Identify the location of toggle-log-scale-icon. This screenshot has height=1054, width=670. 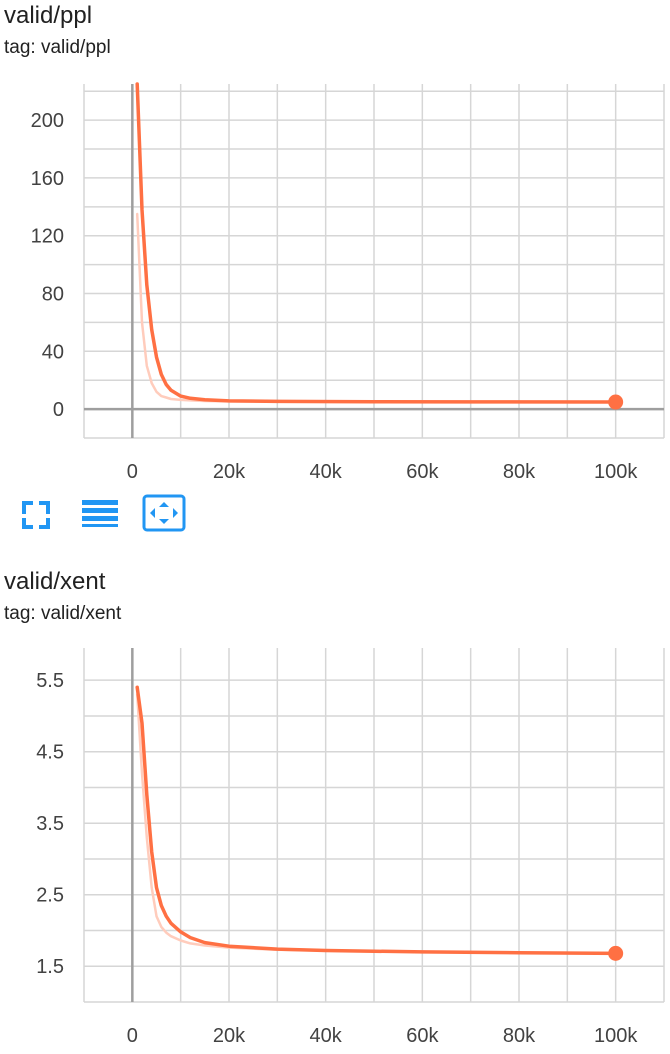
(100, 513).